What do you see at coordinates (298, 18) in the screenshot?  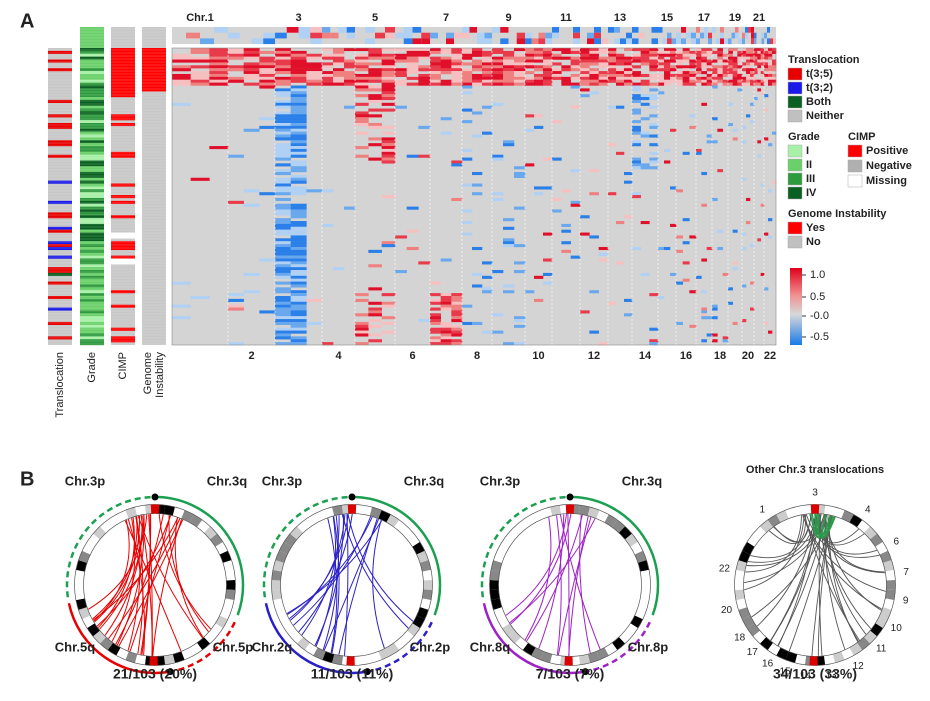 I see `chrom-label: 3` at bounding box center [298, 18].